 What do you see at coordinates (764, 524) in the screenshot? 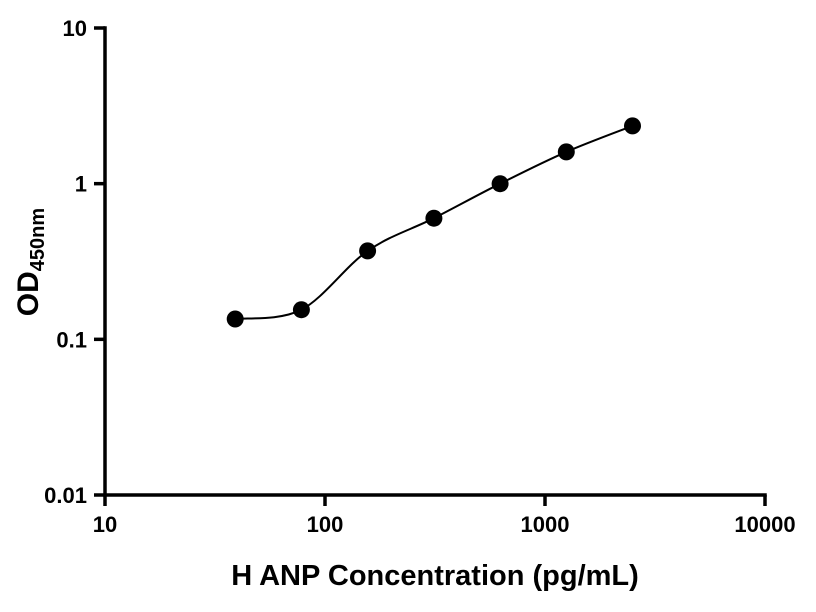
I see `x-axis-tick-label: 10000` at bounding box center [764, 524].